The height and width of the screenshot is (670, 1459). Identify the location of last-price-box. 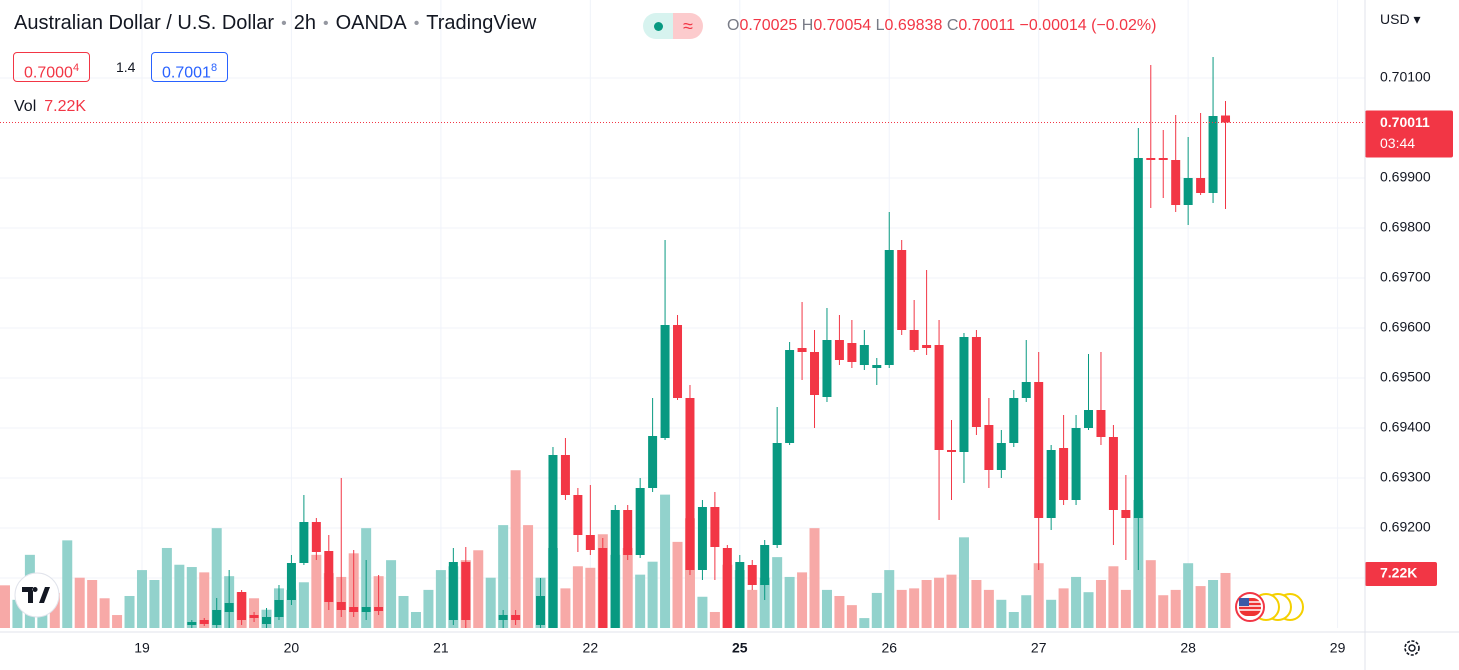
(1409, 134).